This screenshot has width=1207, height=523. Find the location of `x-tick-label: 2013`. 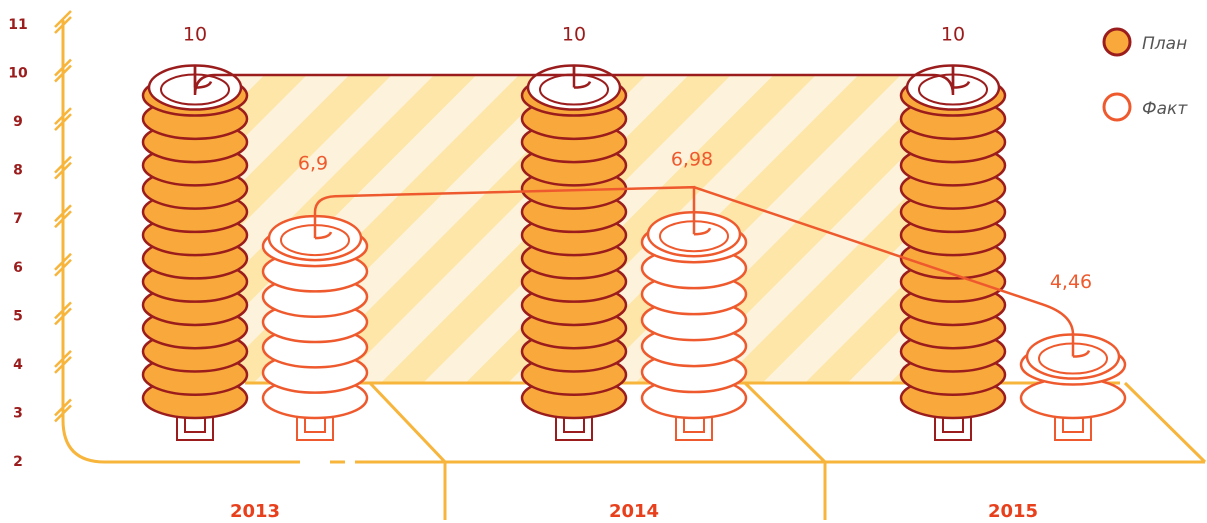

x-tick-label: 2013 is located at coordinates (255, 511).